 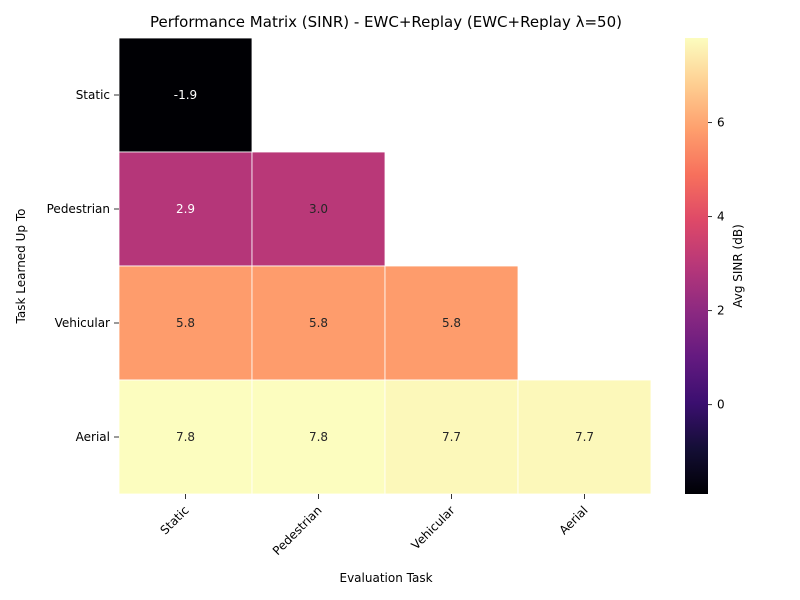 What do you see at coordinates (385, 578) in the screenshot?
I see `x-axis-label: Evaluation Task` at bounding box center [385, 578].